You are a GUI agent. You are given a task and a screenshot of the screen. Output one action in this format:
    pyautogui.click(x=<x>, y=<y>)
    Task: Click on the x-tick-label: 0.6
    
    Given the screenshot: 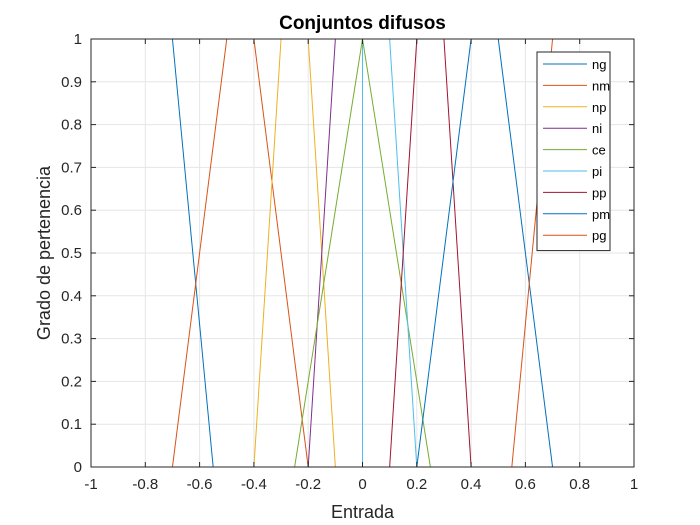 What is the action you would take?
    pyautogui.click(x=525, y=484)
    